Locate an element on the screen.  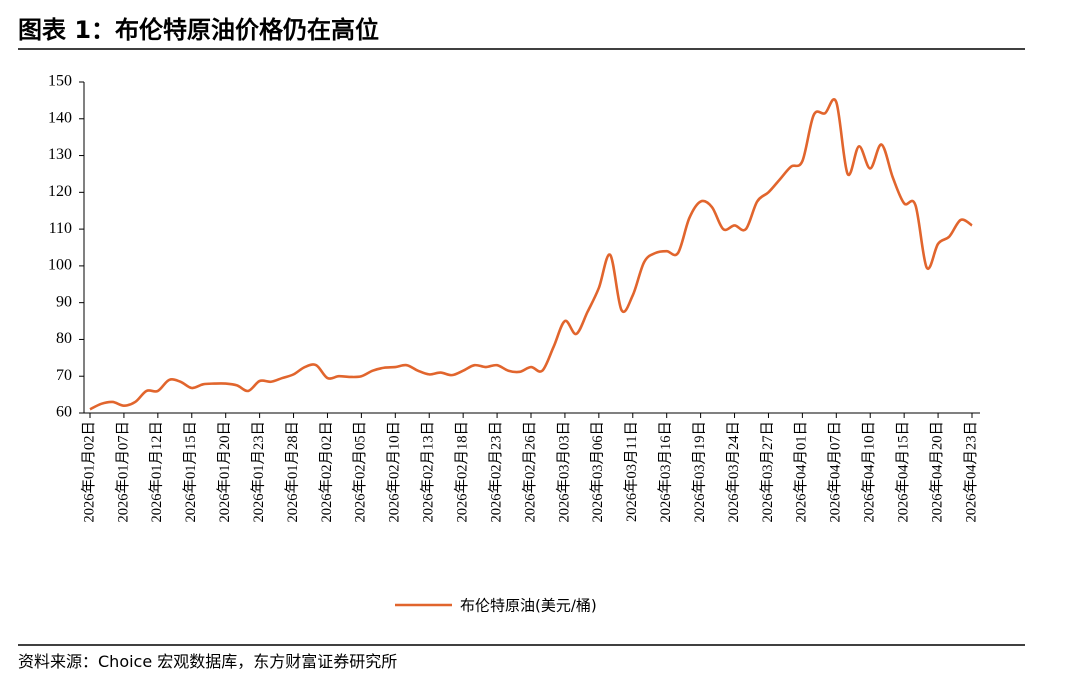
x-tick-label: 2026年03月16日 is located at coordinates (665, 472).